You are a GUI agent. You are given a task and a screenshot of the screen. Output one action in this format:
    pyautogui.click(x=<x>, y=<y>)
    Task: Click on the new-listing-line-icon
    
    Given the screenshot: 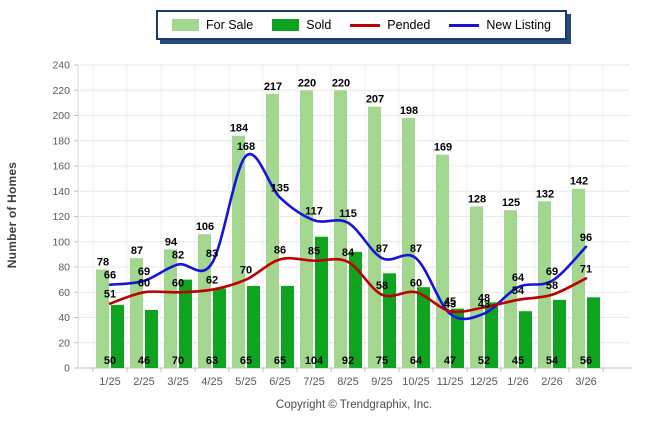 What is the action you would take?
    pyautogui.click(x=464, y=25)
    